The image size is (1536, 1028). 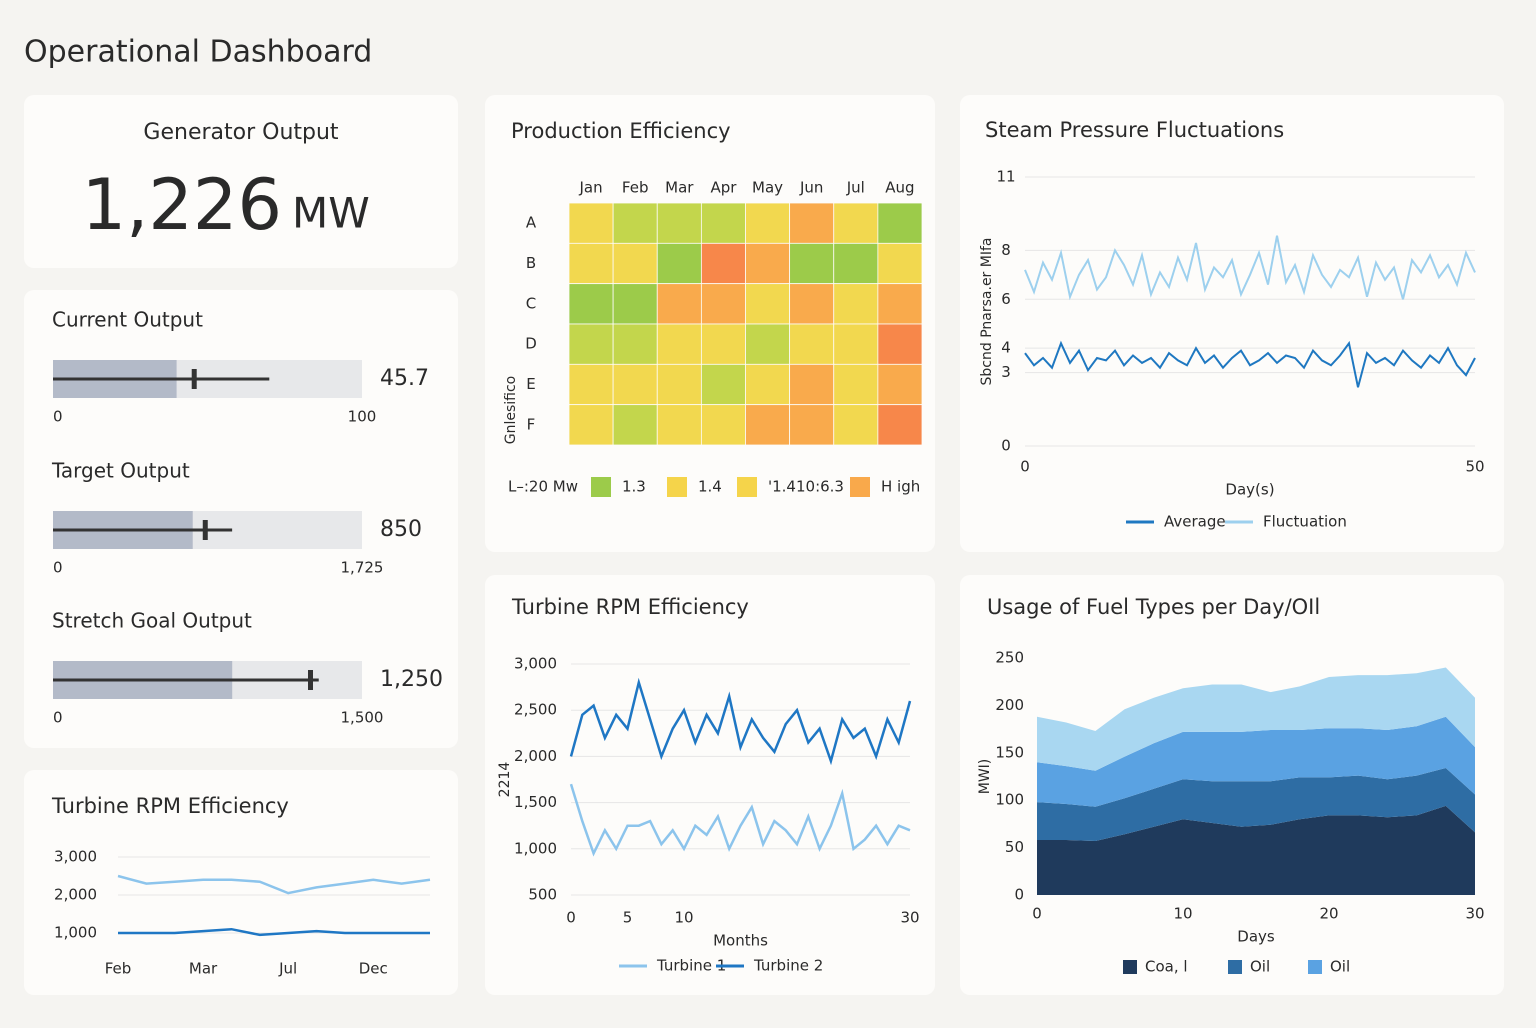 What do you see at coordinates (691, 966) in the screenshot?
I see `legend-label: Turbine 1` at bounding box center [691, 966].